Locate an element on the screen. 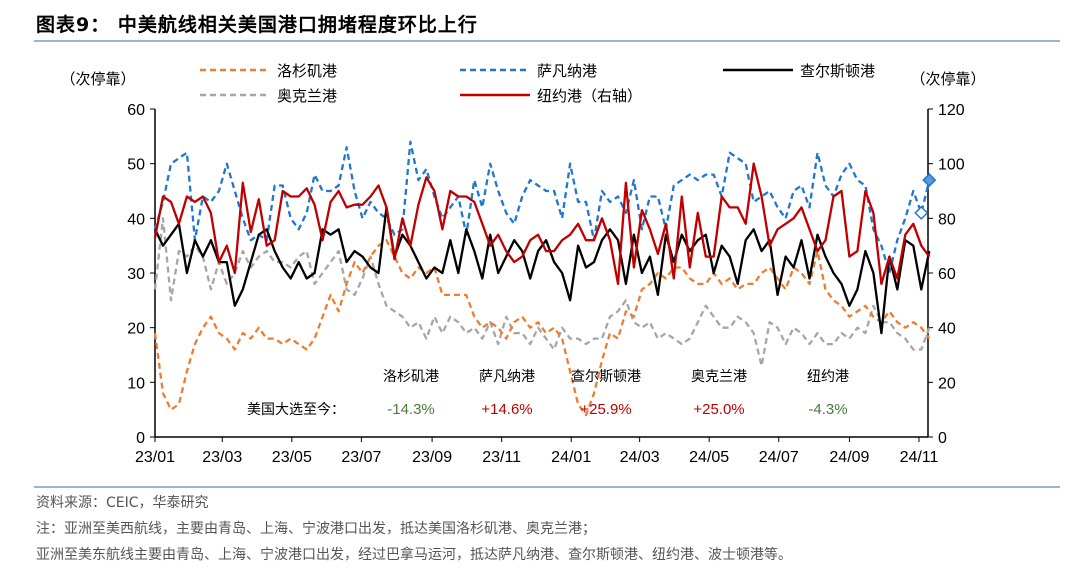 This screenshot has height=581, width=1080. legend-label-2: 查尔斯顿港 is located at coordinates (837, 71).